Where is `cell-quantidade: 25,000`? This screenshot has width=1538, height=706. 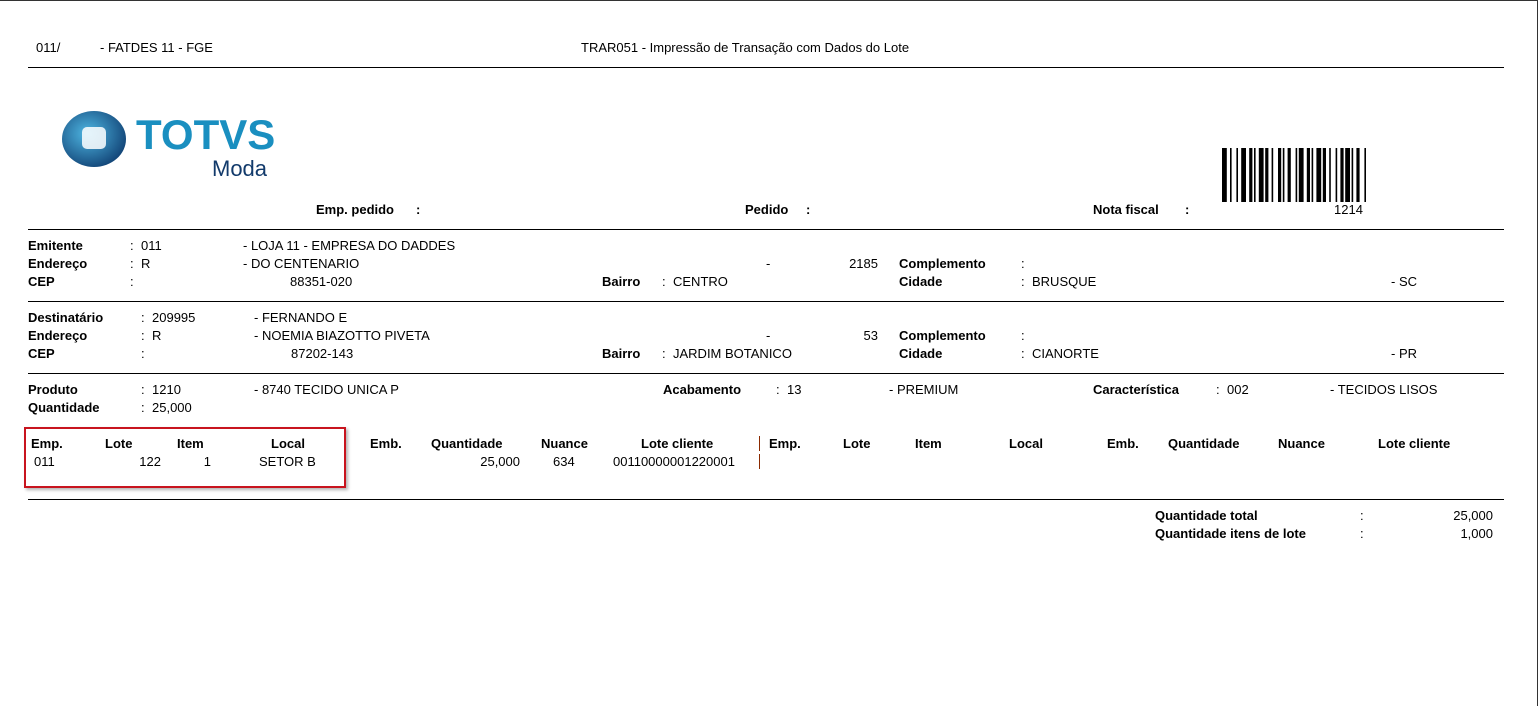 cell-quantidade: 25,000 is located at coordinates (500, 461).